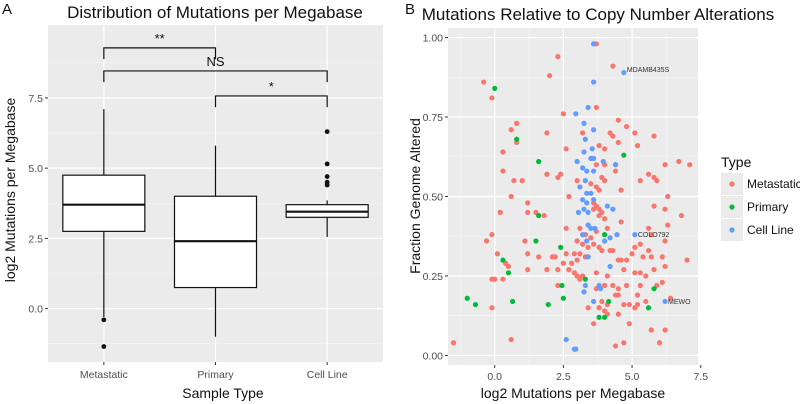 This screenshot has height=404, width=800. What do you see at coordinates (732, 184) in the screenshot?
I see `legend-marker` at bounding box center [732, 184].